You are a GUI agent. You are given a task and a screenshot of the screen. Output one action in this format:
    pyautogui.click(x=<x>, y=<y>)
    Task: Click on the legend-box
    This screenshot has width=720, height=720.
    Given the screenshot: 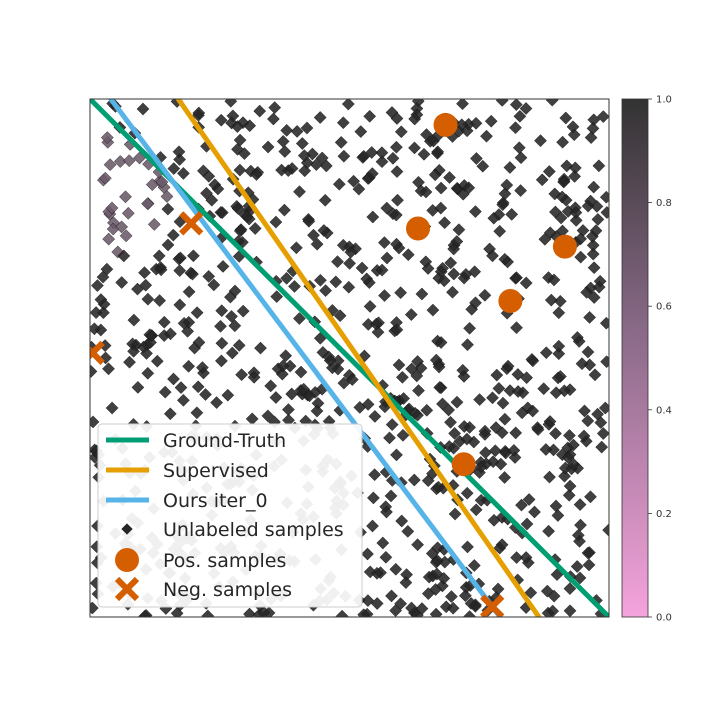 What is the action you would take?
    pyautogui.click(x=230, y=515)
    